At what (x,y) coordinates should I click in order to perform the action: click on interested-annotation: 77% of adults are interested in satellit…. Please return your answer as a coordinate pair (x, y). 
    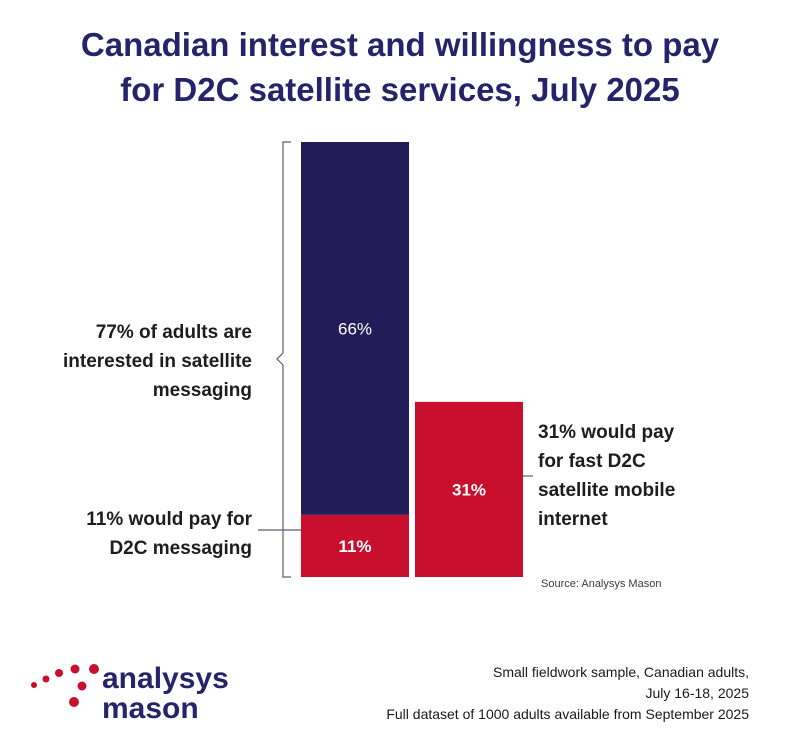
    Looking at the image, I should click on (157, 361).